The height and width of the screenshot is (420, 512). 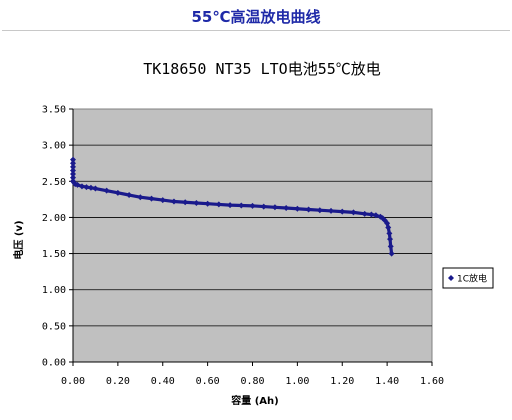 I want to click on y-tick-label: 3.00, so click(x=54, y=146).